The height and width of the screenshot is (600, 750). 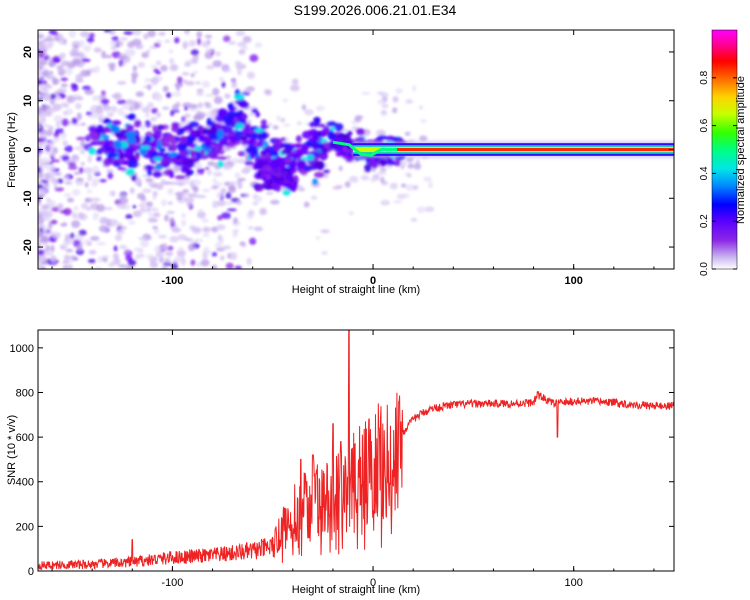 I want to click on snr-y-tick-label: 200, so click(x=25, y=527).